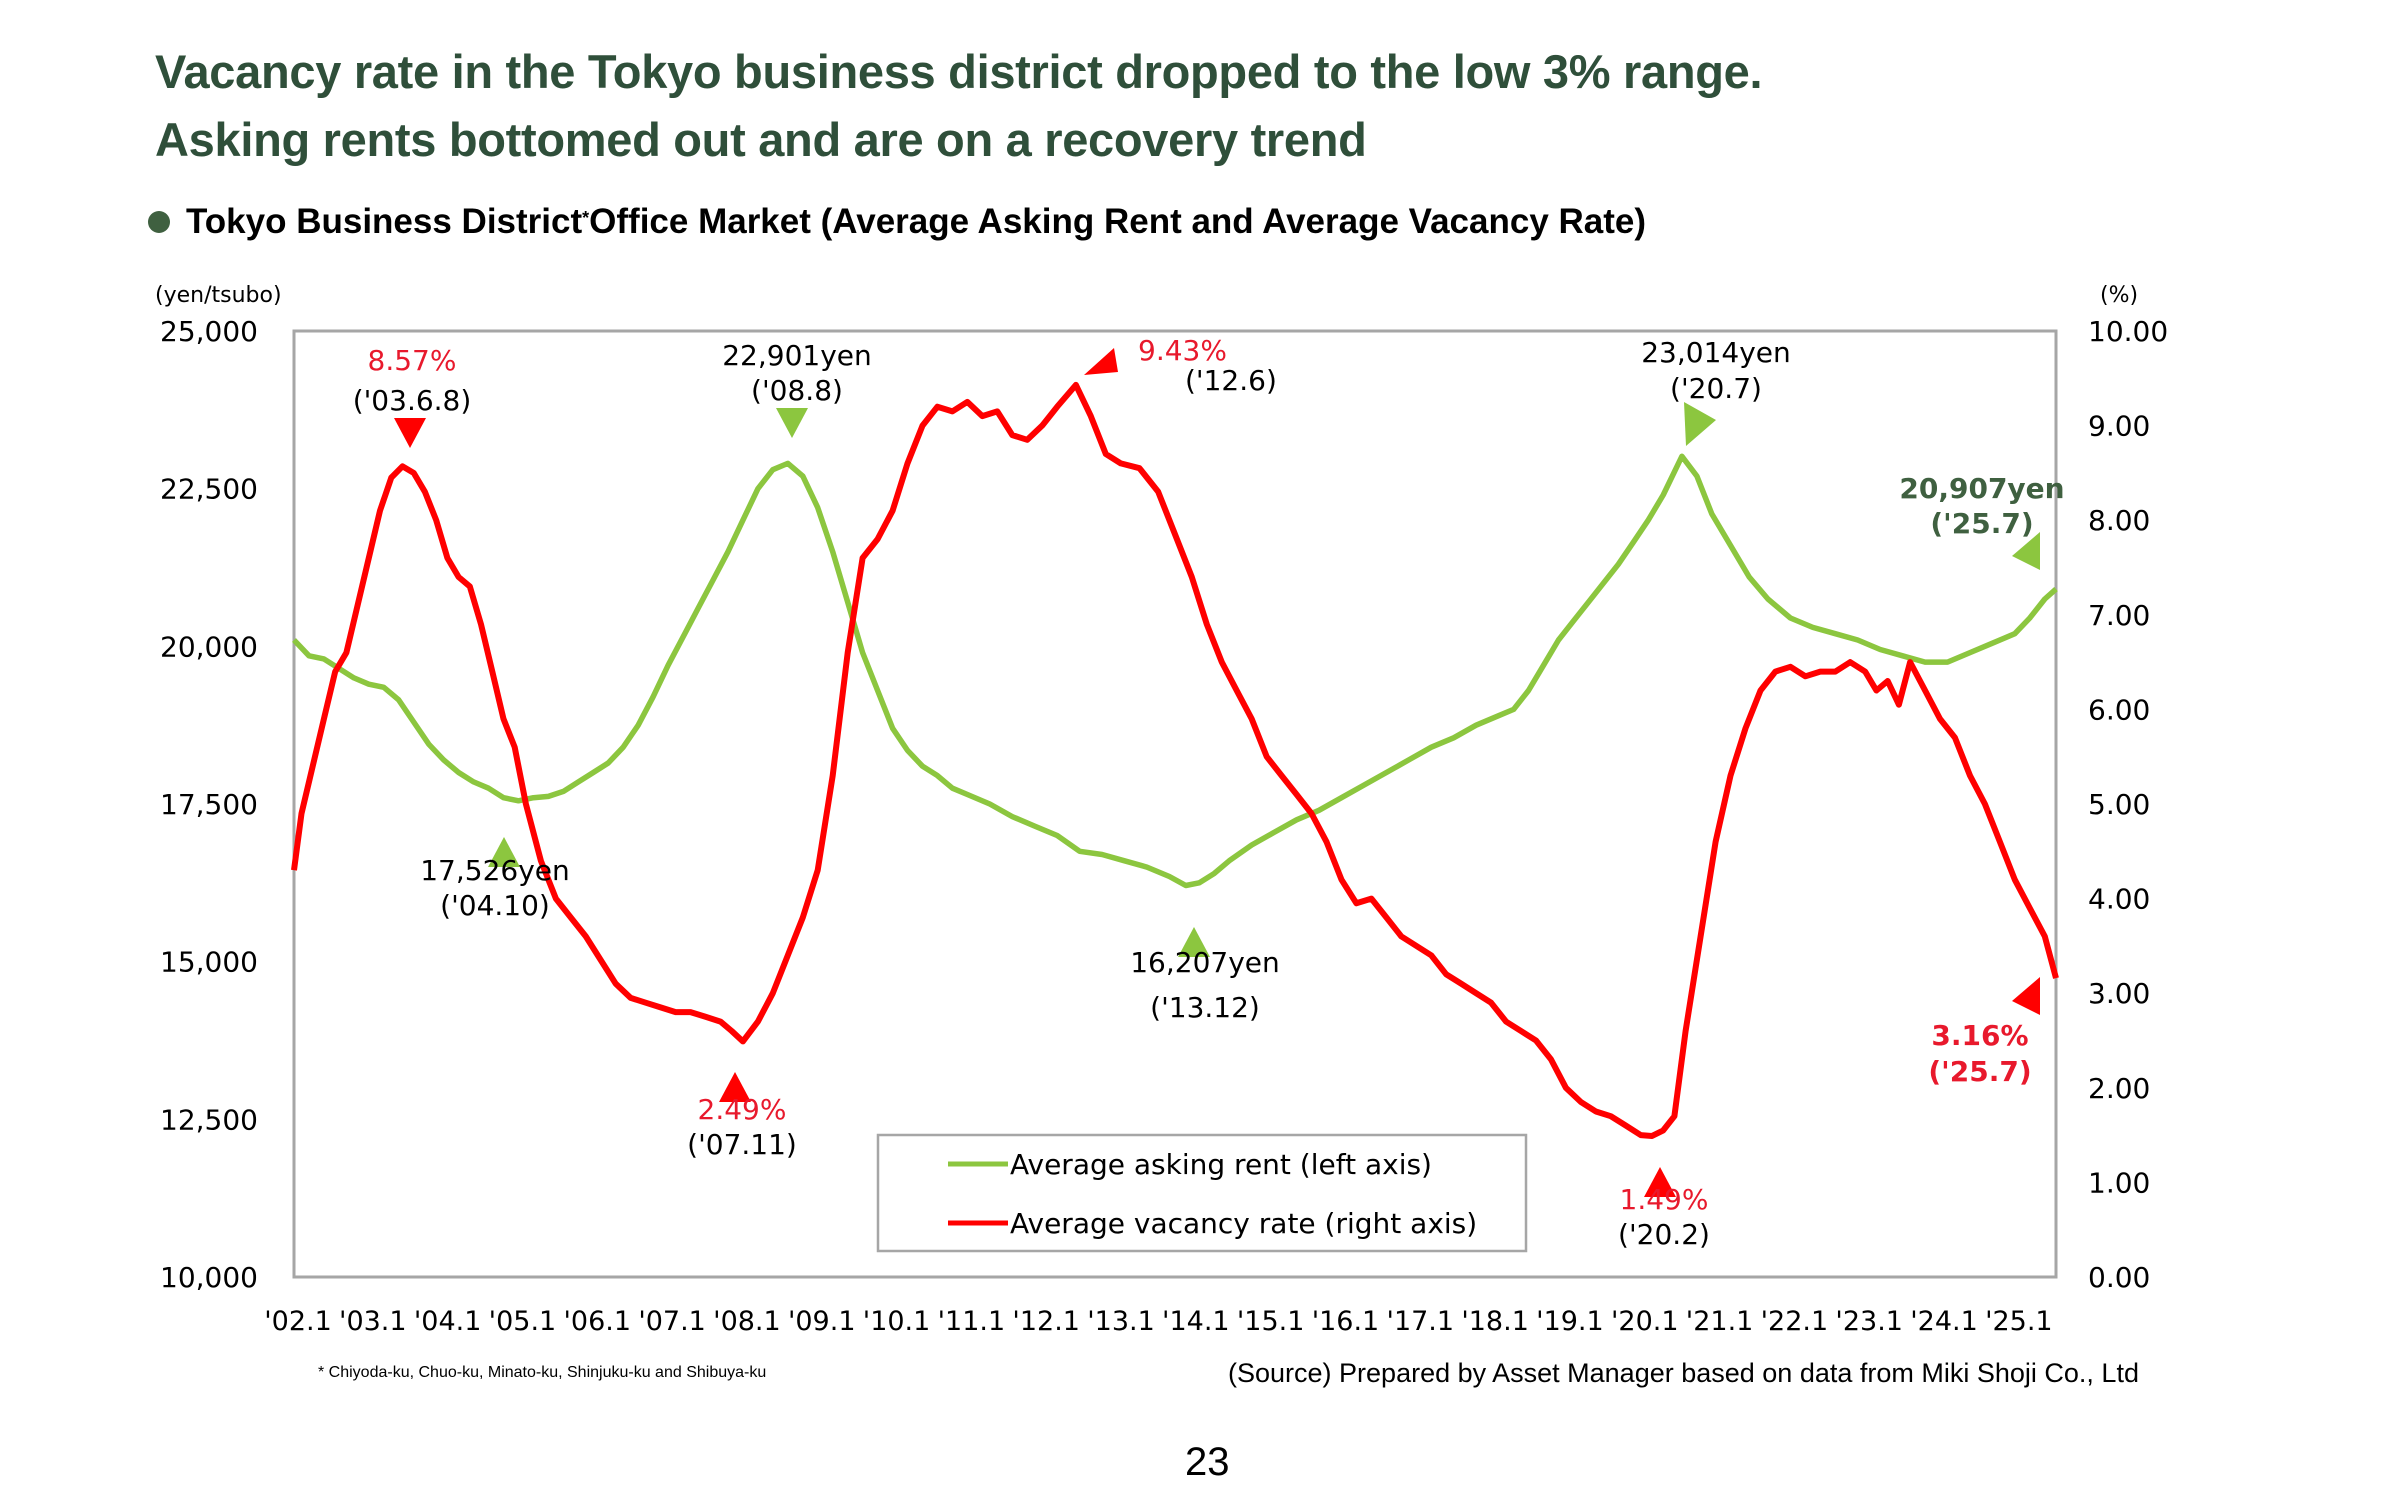 The image size is (2400, 1488). Describe the element at coordinates (159, 222) in the screenshot. I see `bullet-icon` at that location.